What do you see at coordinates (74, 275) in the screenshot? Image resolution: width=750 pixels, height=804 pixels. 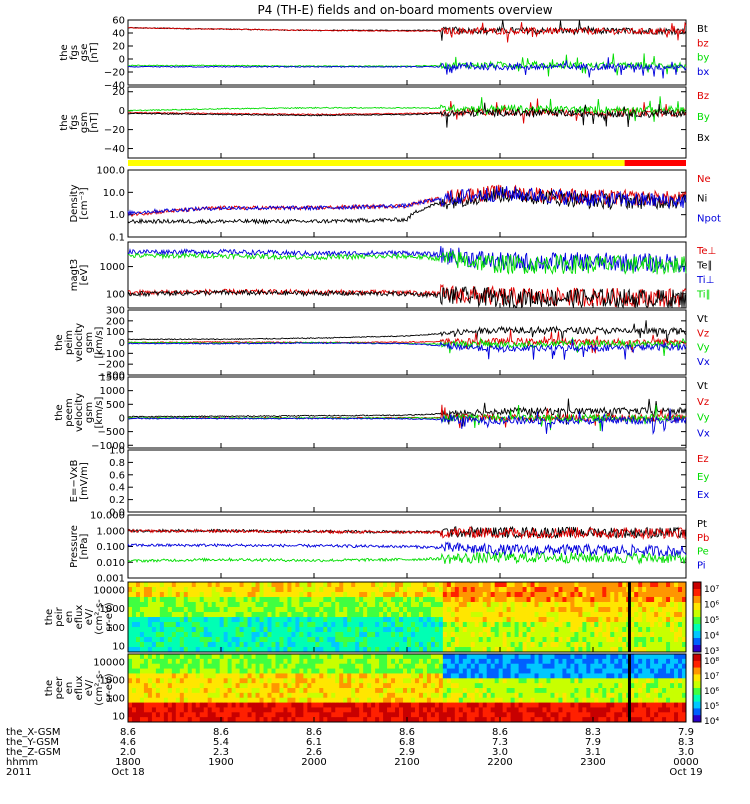 I see `y-axis-label: magt3` at bounding box center [74, 275].